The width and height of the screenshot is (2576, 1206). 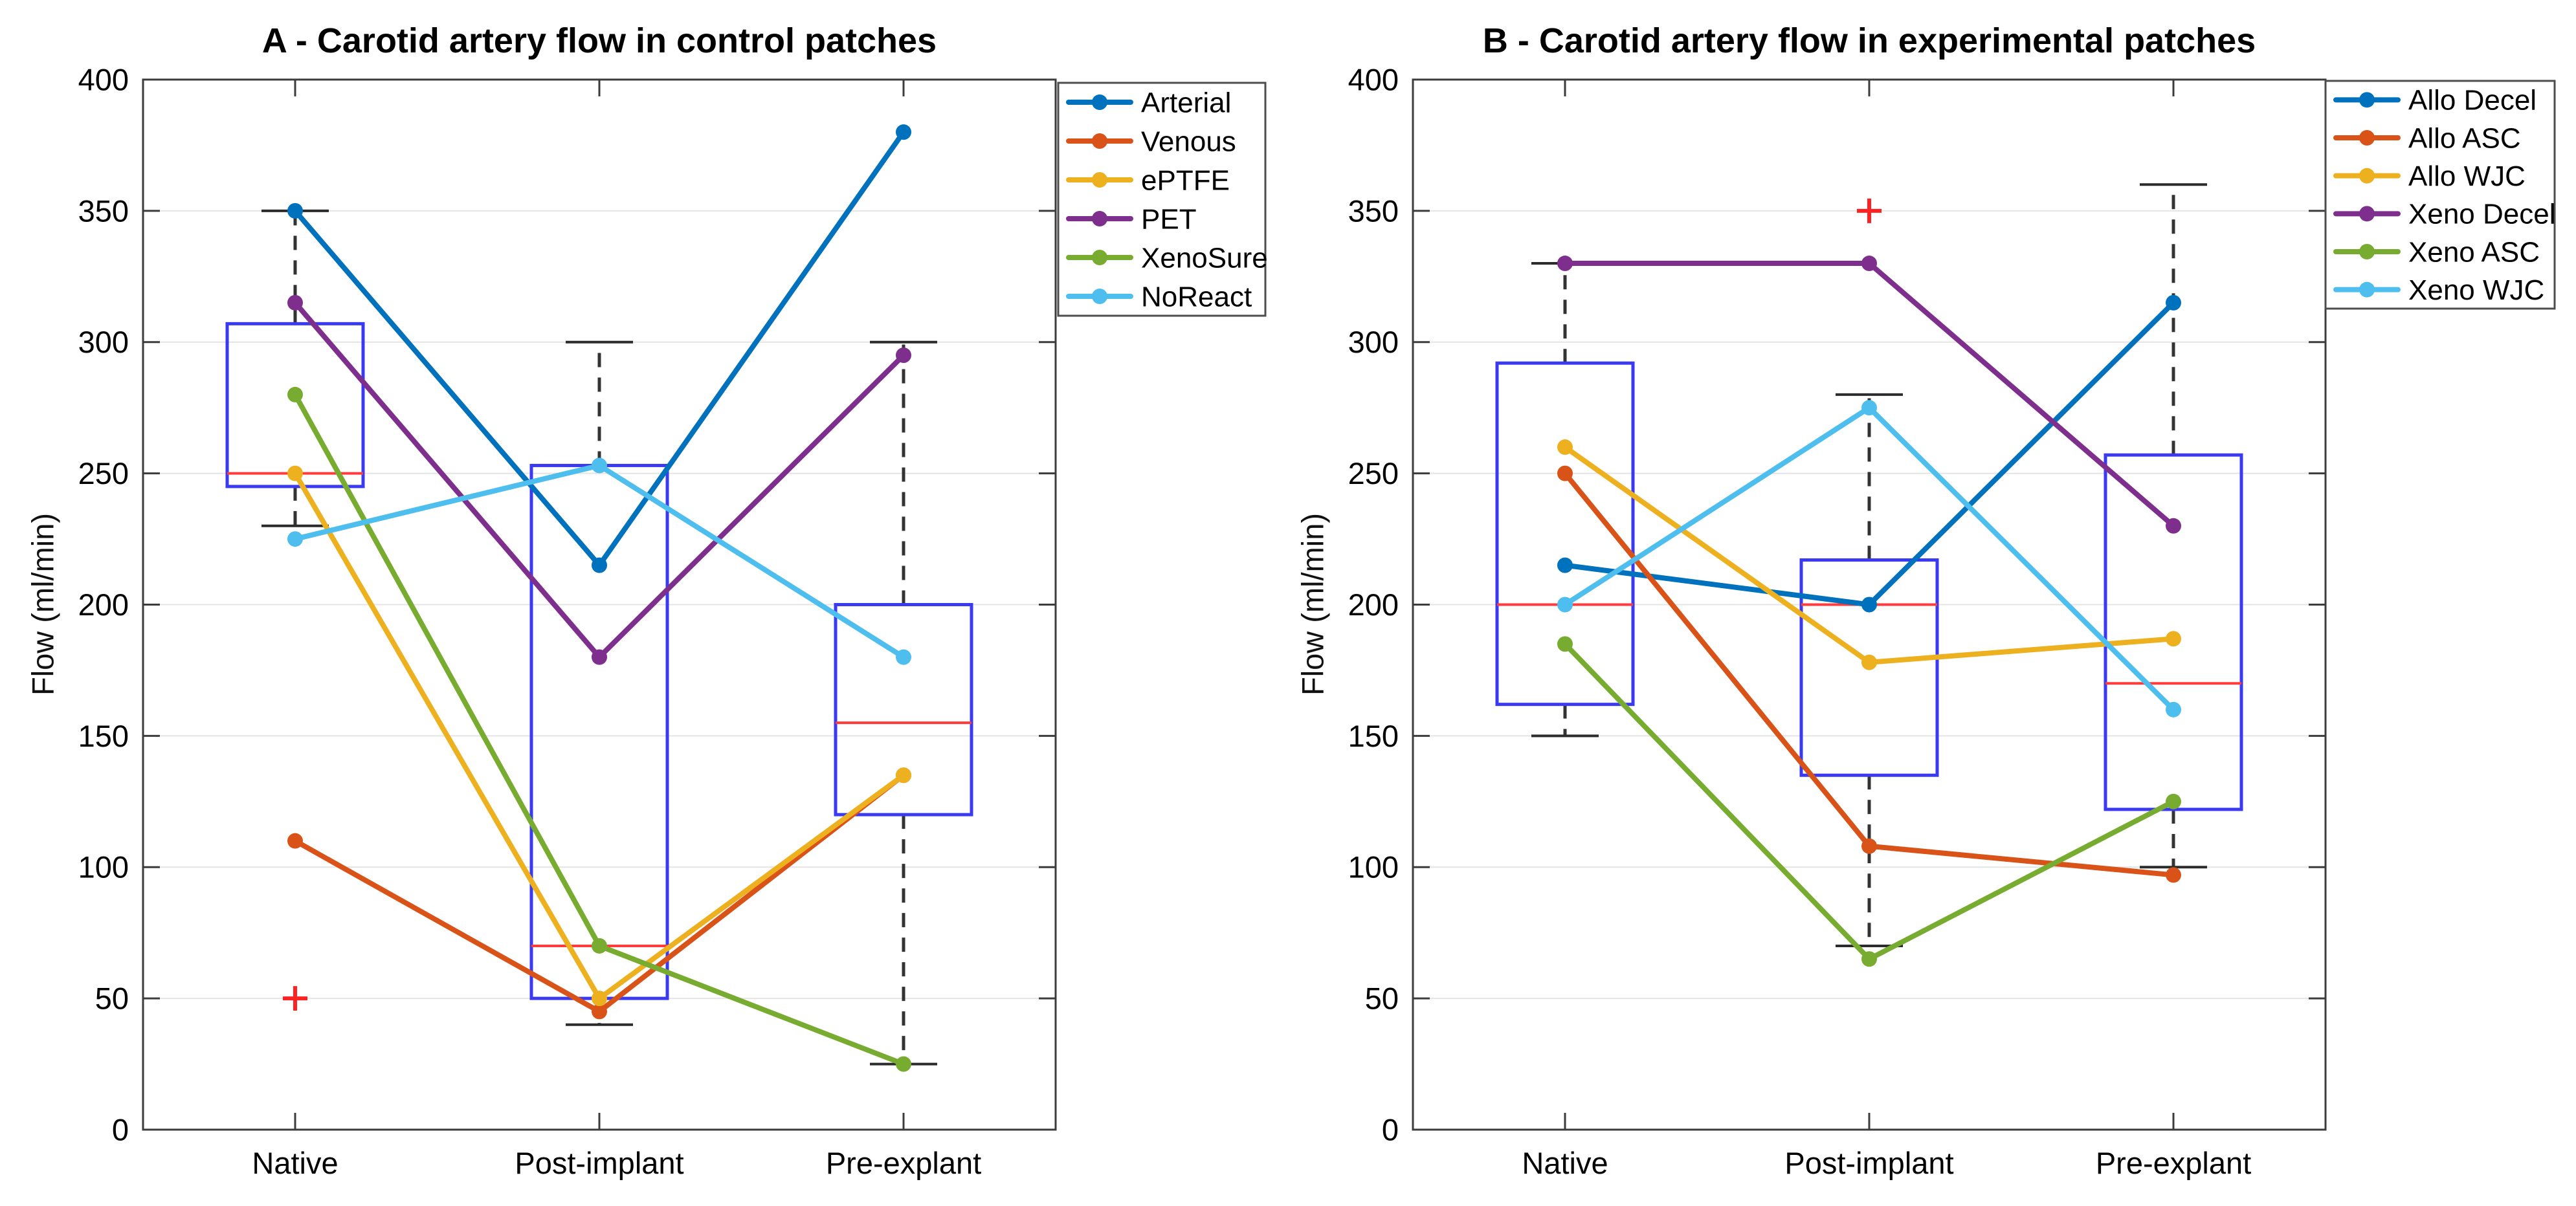 What do you see at coordinates (42, 604) in the screenshot?
I see `panel-a-y-axis-label: Flow (ml/min)` at bounding box center [42, 604].